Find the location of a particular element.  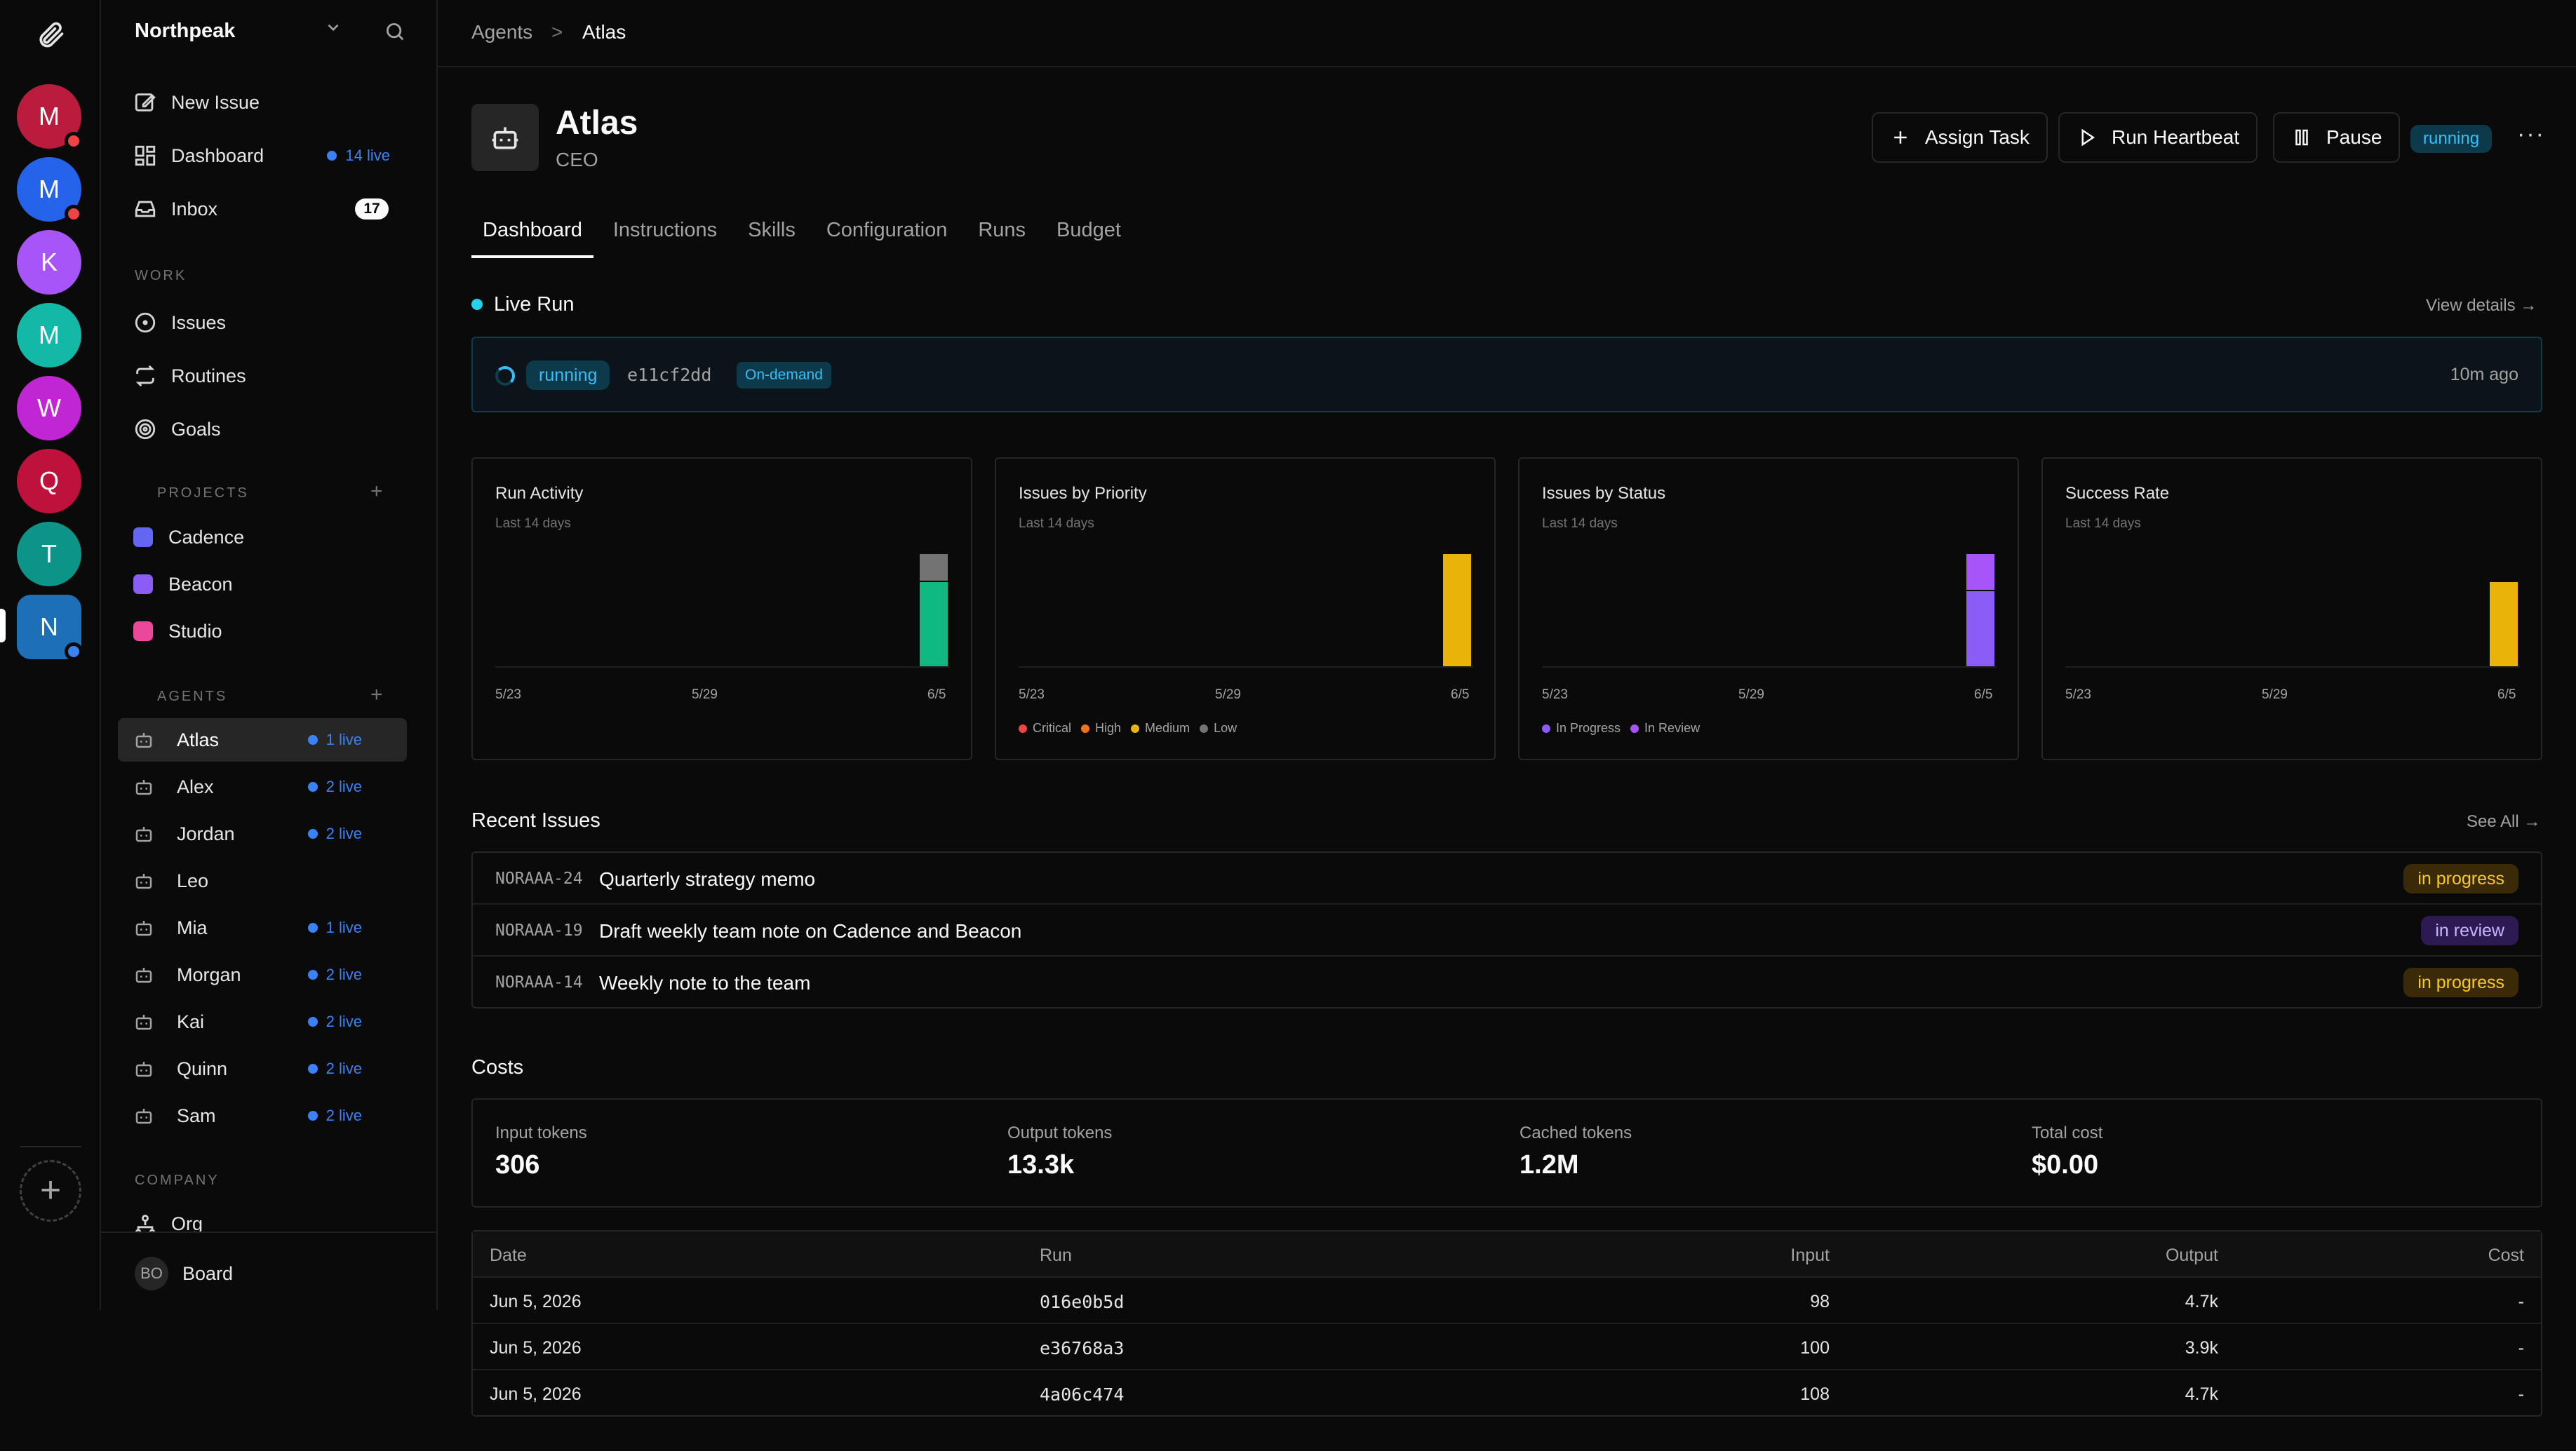

table-cell-output: 4.7k is located at coordinates (2201, 1301).